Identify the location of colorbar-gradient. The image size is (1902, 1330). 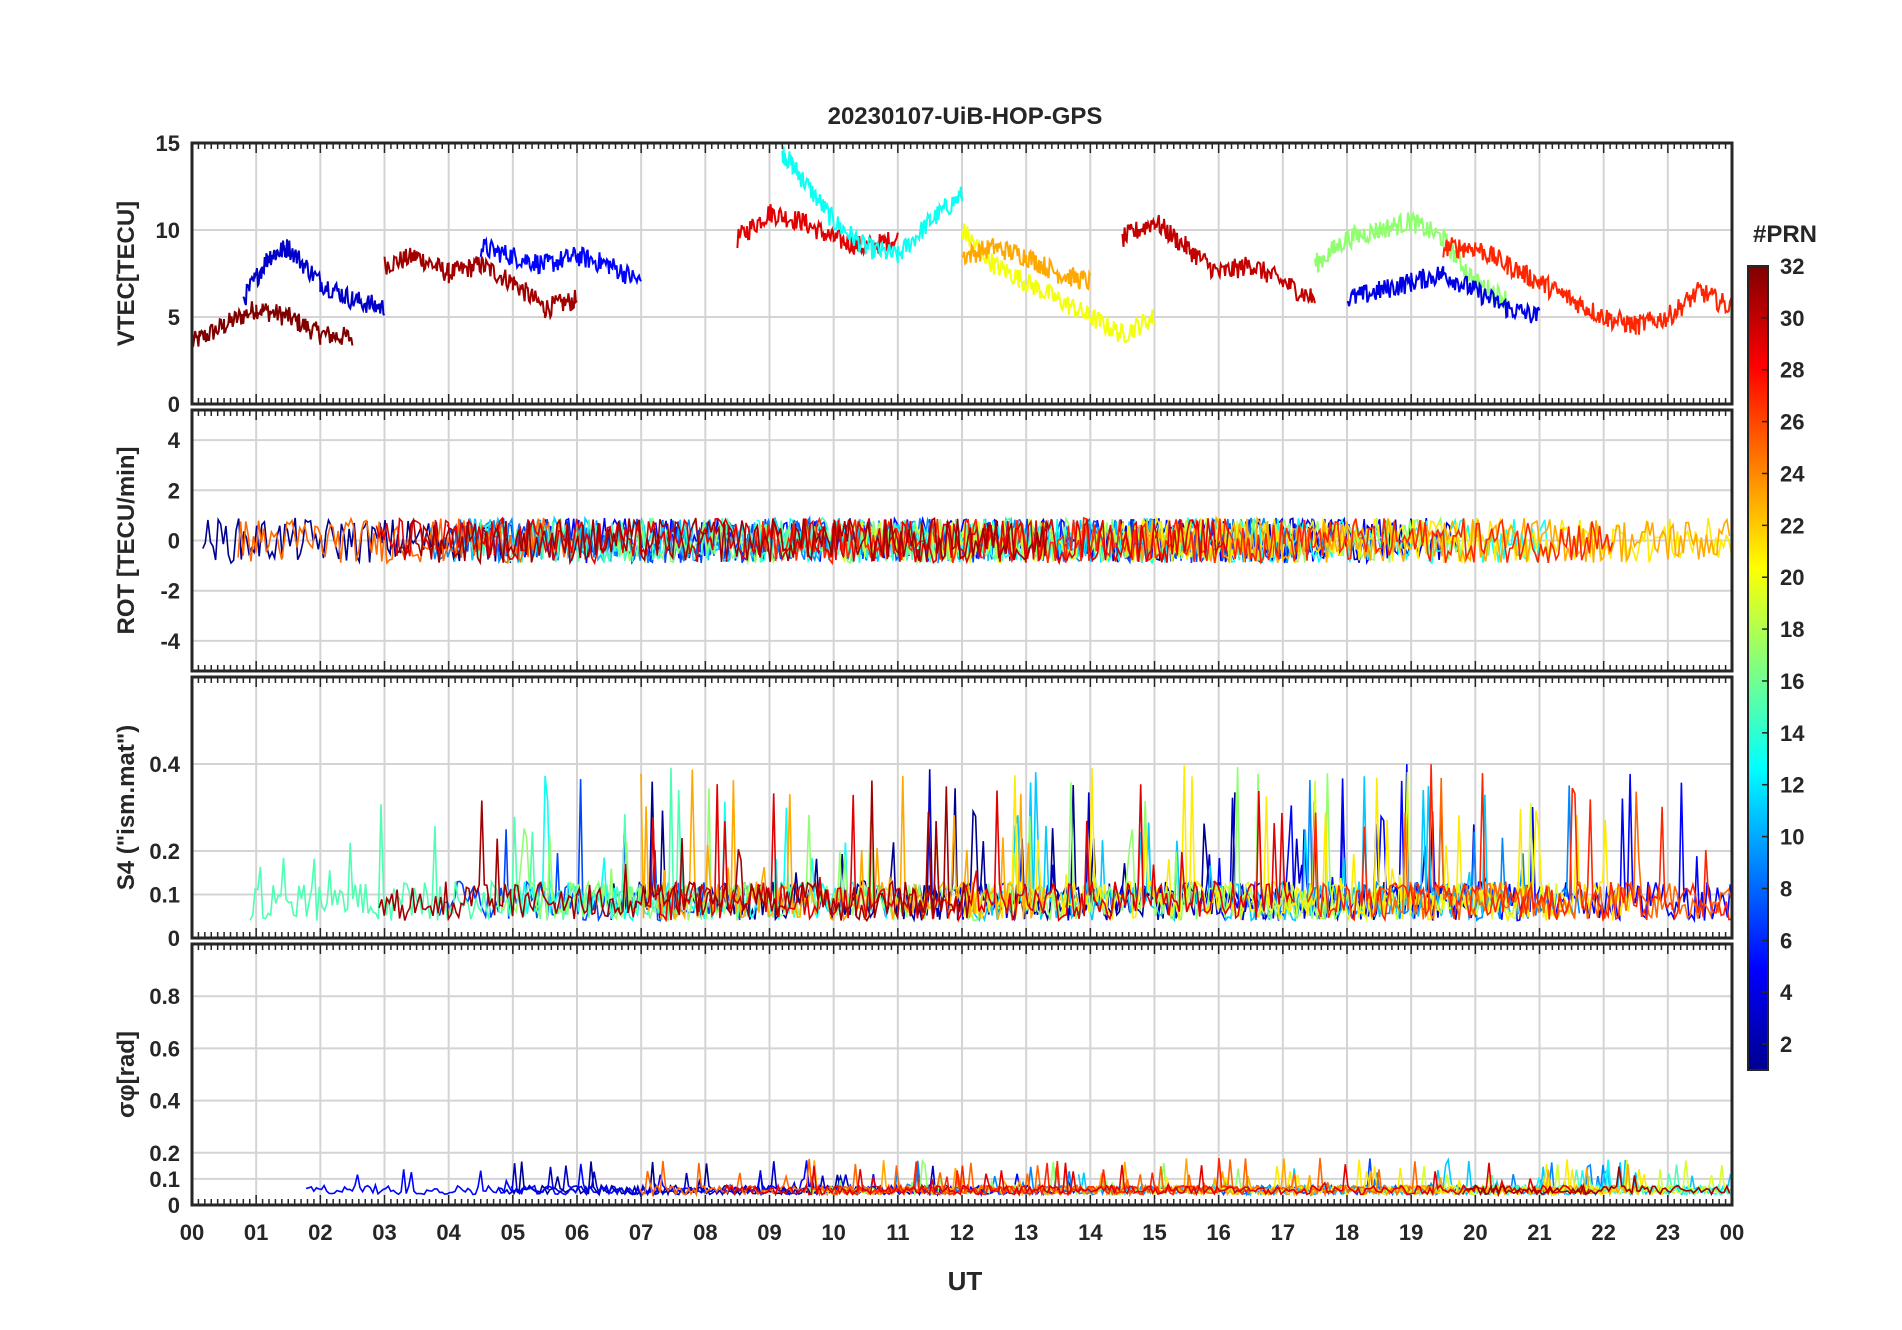
(1758, 668).